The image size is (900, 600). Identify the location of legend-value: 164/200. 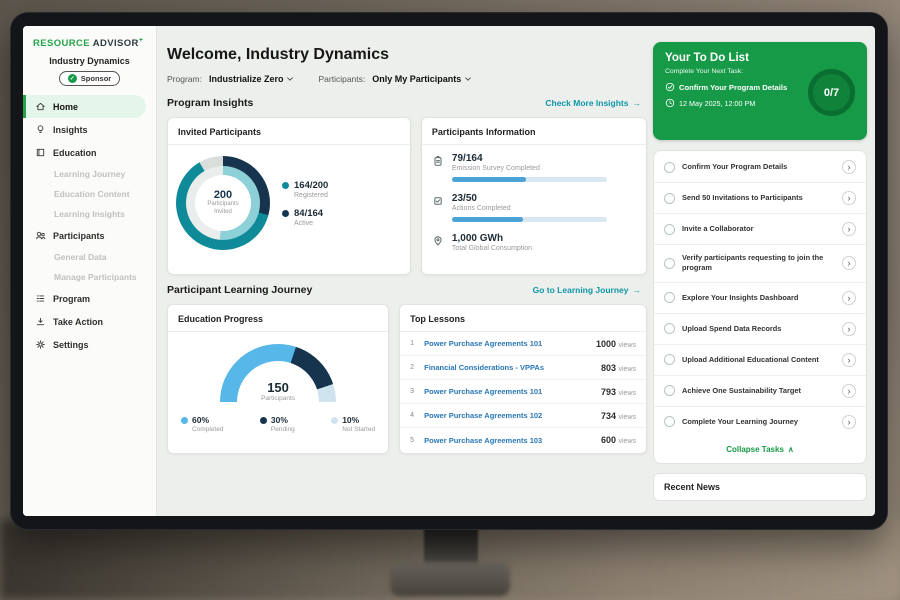
(311, 185).